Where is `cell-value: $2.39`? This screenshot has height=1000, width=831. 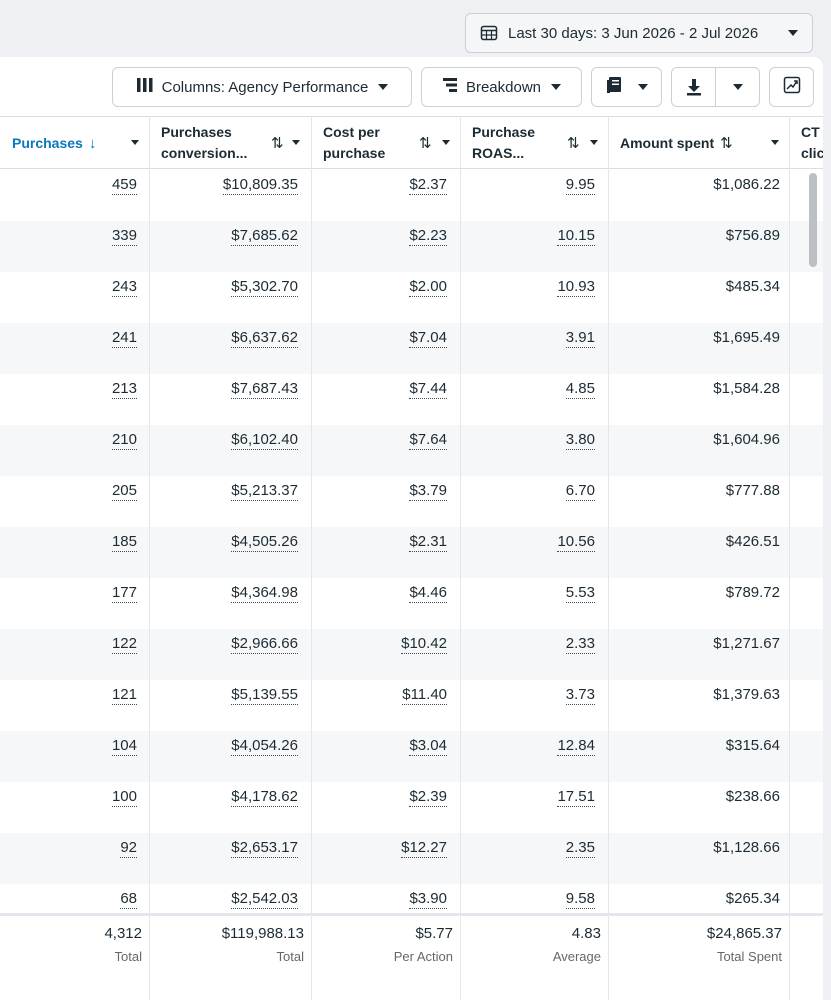
cell-value: $2.39 is located at coordinates (428, 797).